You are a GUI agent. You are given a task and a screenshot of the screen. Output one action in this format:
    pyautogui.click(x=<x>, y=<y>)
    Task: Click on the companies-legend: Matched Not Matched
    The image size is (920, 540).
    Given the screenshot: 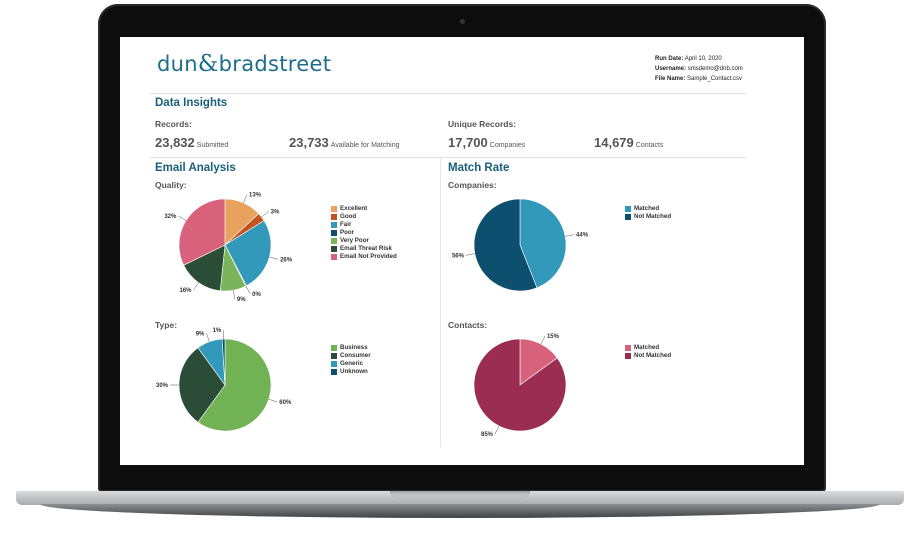 What is the action you would take?
    pyautogui.click(x=648, y=213)
    